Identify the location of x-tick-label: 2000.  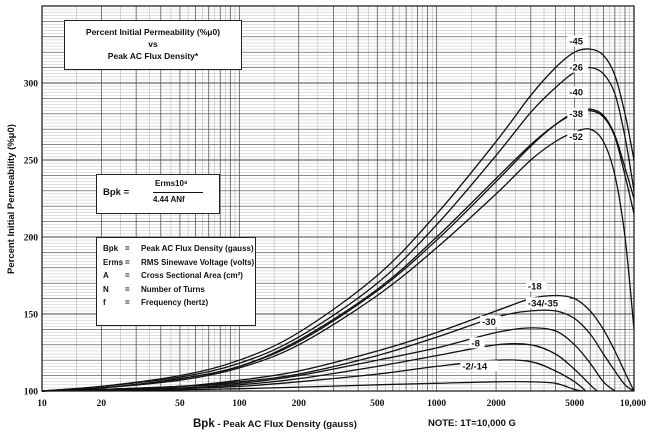
(496, 404).